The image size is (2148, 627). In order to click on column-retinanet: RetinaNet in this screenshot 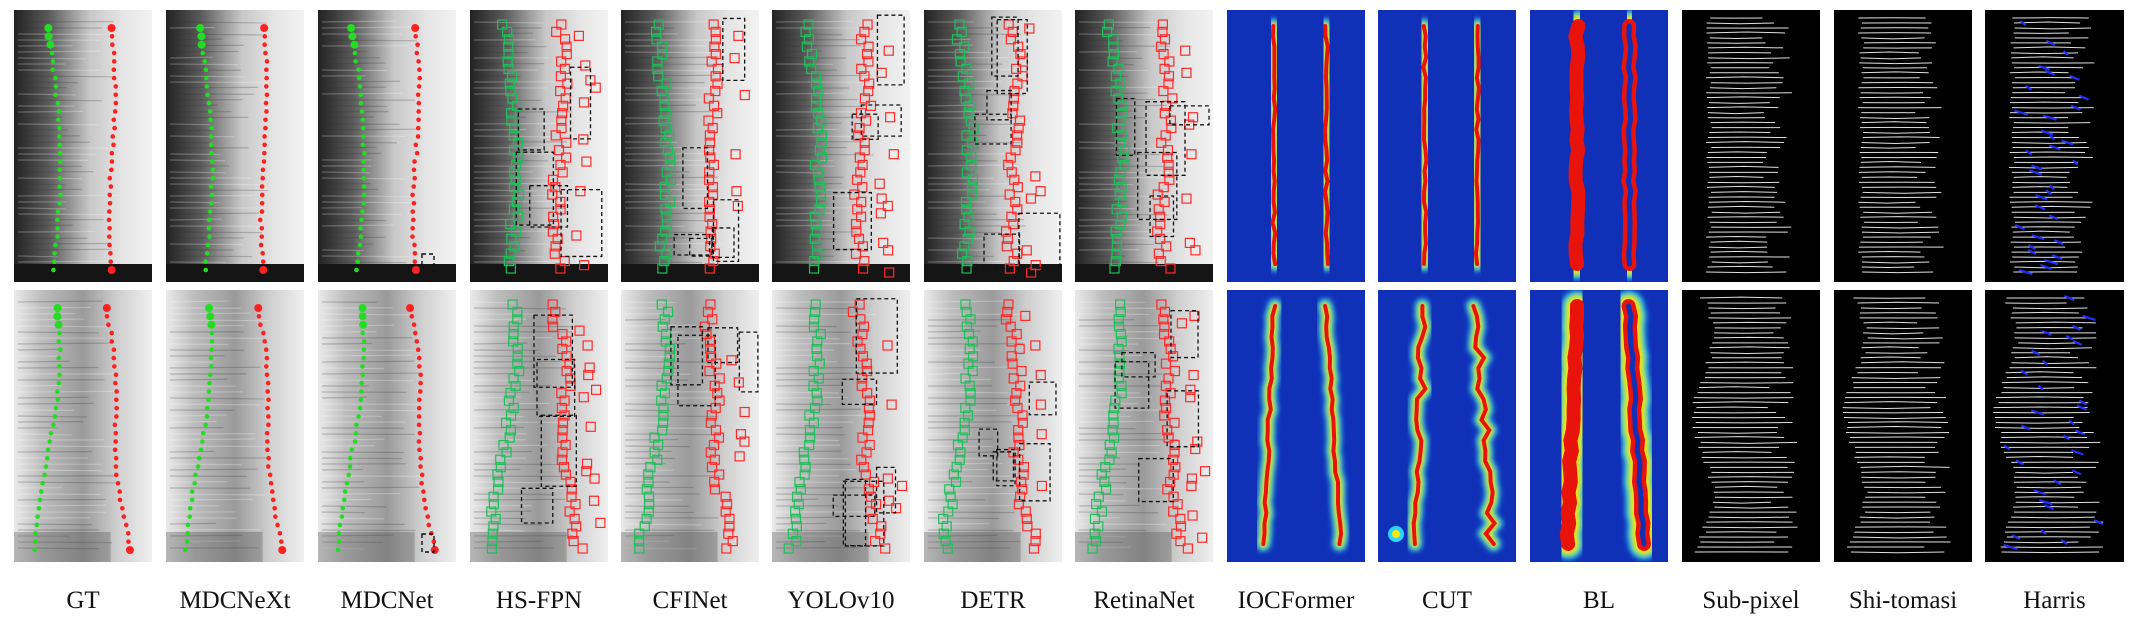, I will do `click(1144, 313)`.